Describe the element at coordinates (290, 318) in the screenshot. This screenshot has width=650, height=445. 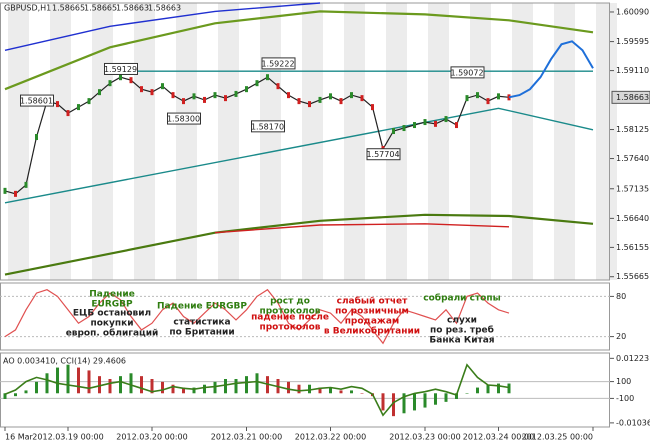
I see `news-note: падение после` at that location.